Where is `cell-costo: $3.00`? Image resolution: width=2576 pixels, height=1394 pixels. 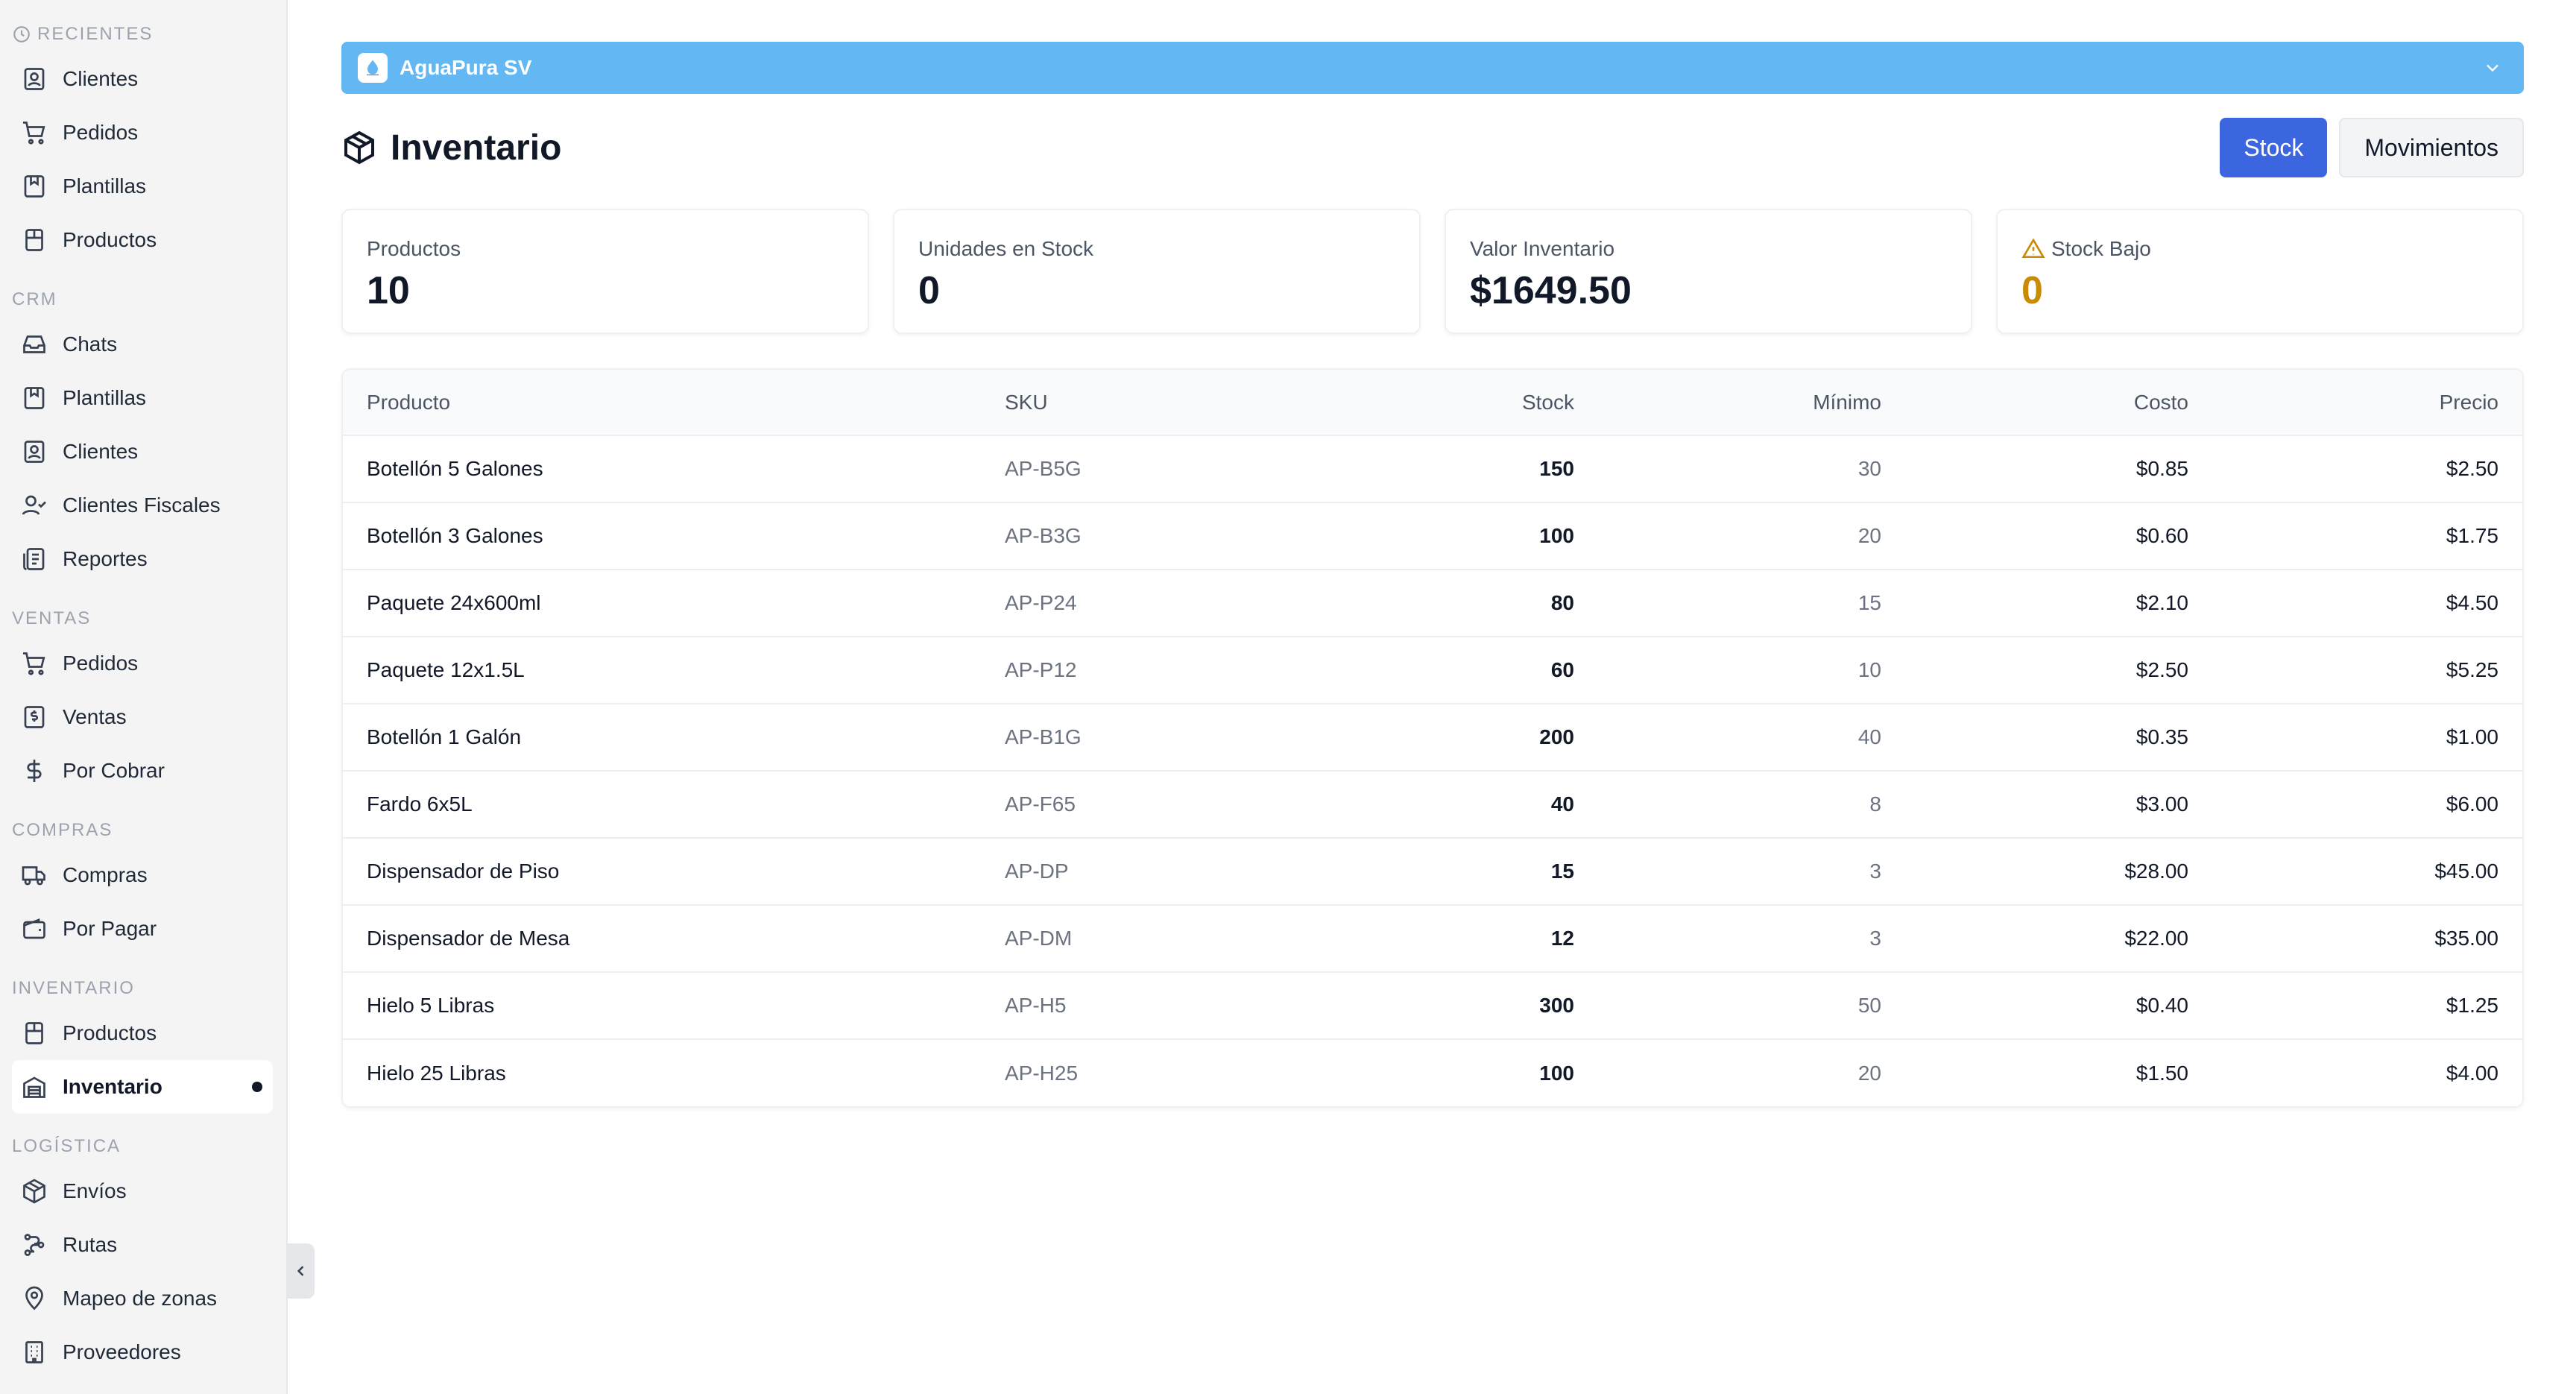
cell-costo: $3.00 is located at coordinates (2161, 804).